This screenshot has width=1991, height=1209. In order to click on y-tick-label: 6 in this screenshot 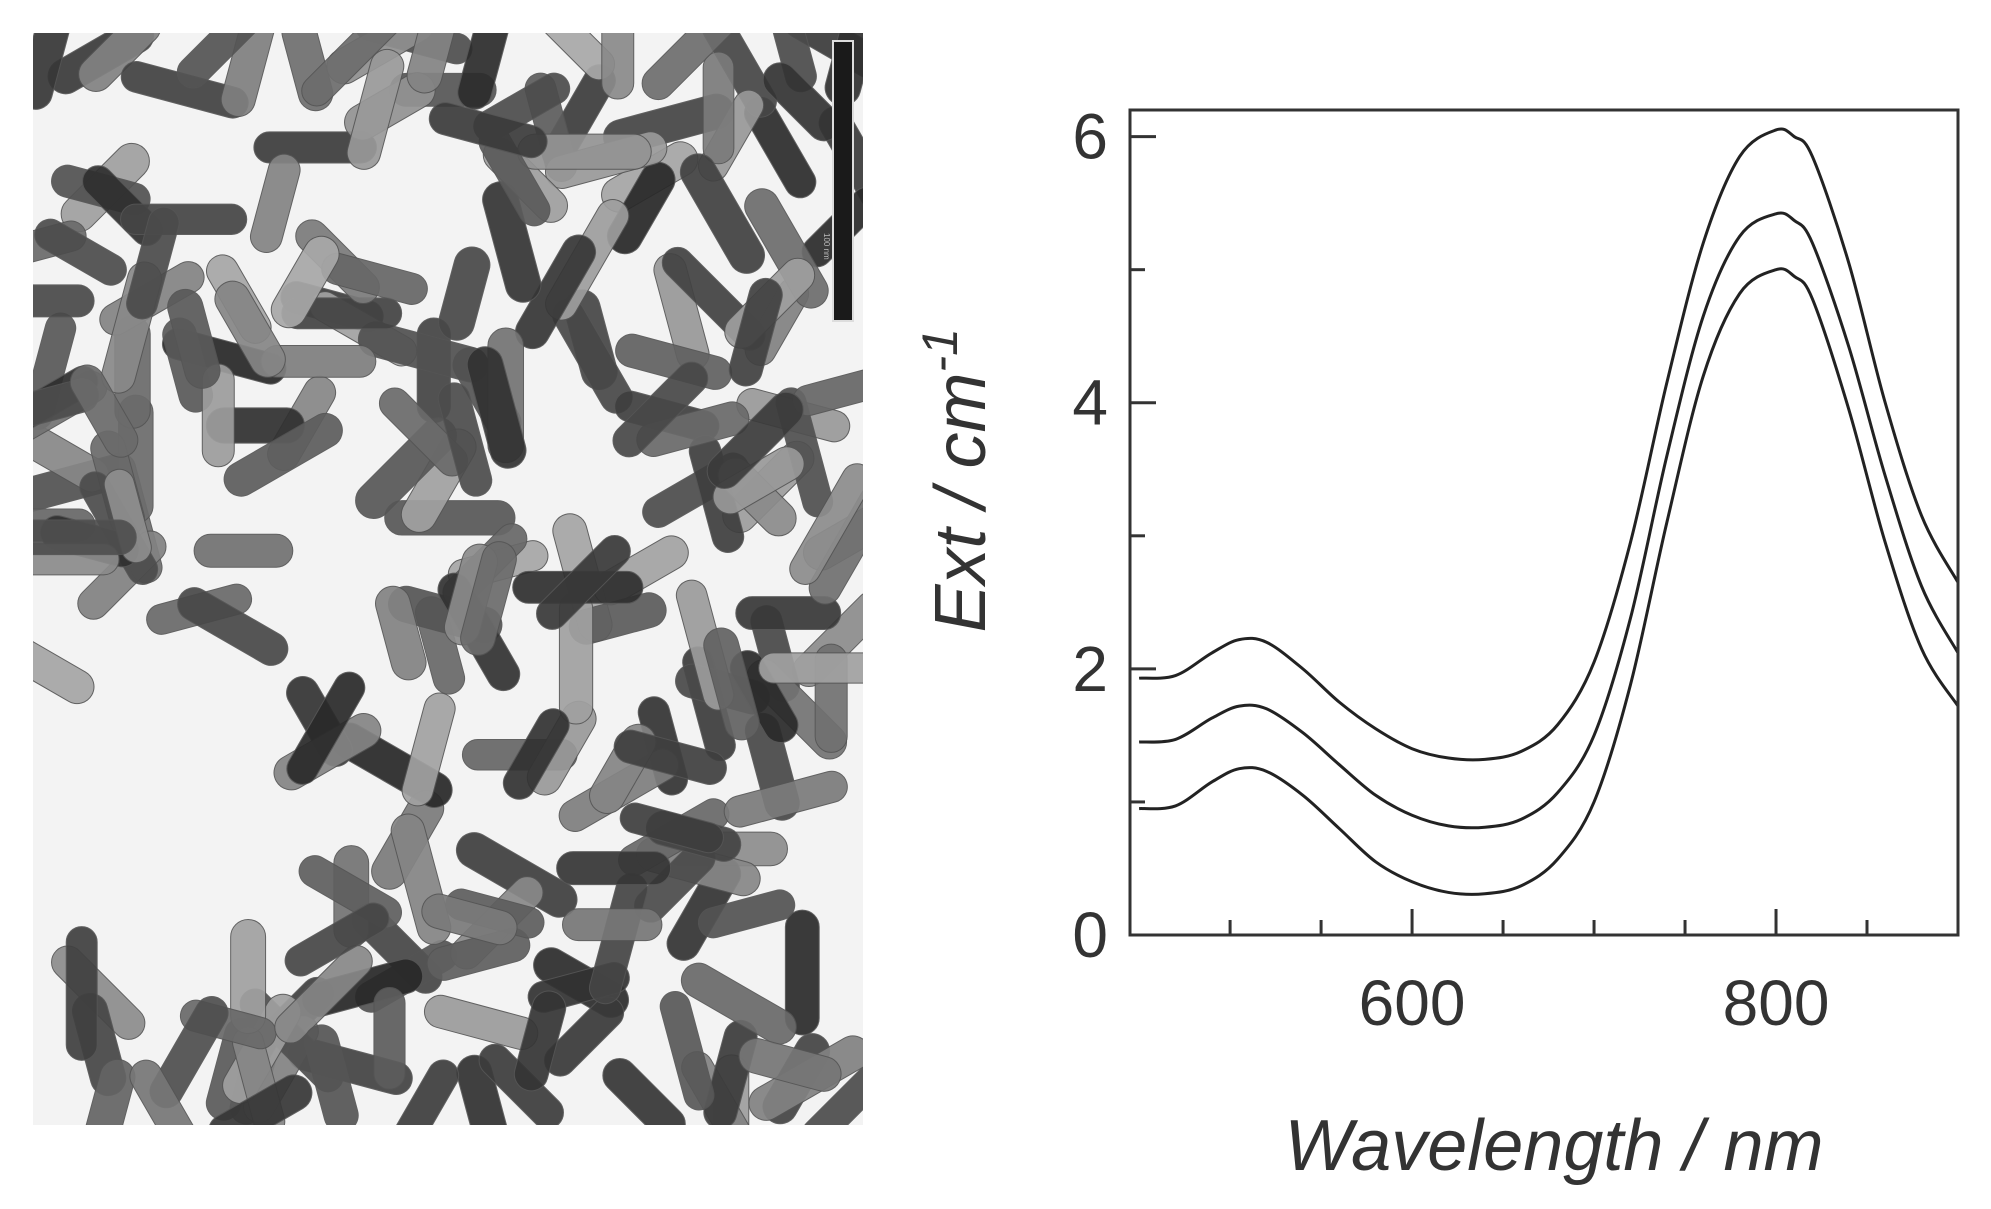, I will do `click(1090, 137)`.